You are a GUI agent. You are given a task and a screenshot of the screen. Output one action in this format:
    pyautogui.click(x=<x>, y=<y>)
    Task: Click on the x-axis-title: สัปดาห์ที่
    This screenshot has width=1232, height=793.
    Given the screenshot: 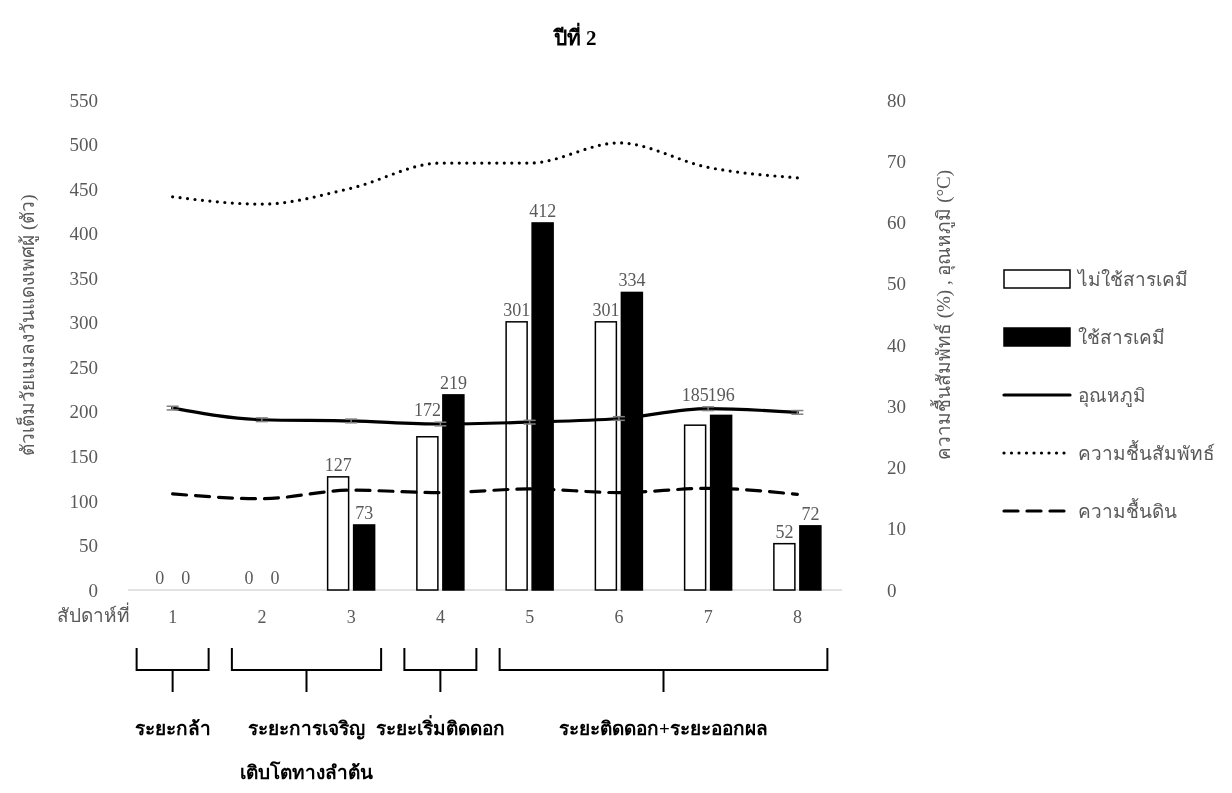 What is the action you would take?
    pyautogui.click(x=93, y=614)
    